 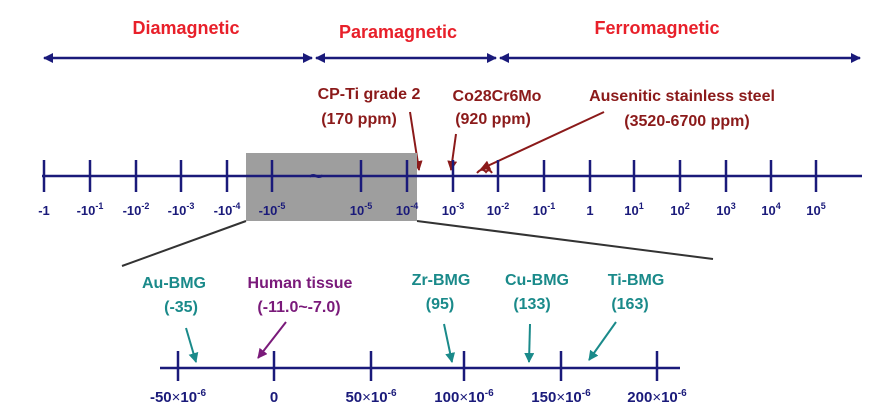 I want to click on top-axis-tick-label: 10⁵, so click(x=815, y=209).